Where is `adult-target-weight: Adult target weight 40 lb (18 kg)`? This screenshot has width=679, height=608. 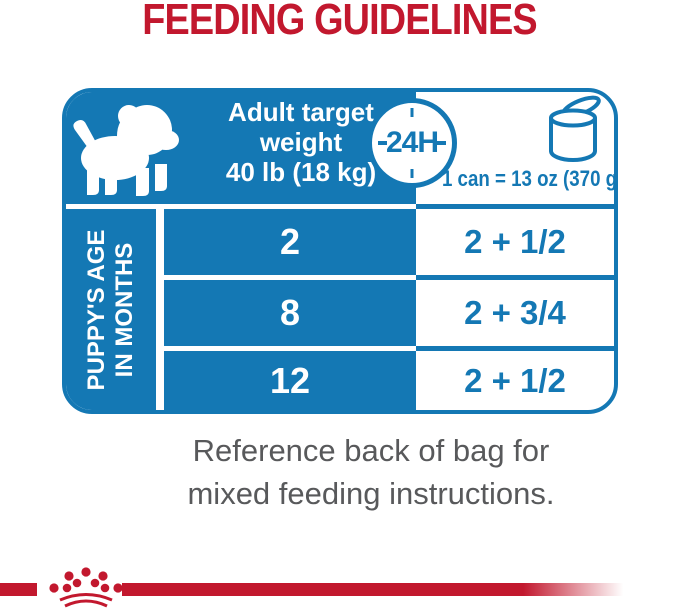 adult-target-weight: Adult target weight 40 lb (18 kg) is located at coordinates (301, 142).